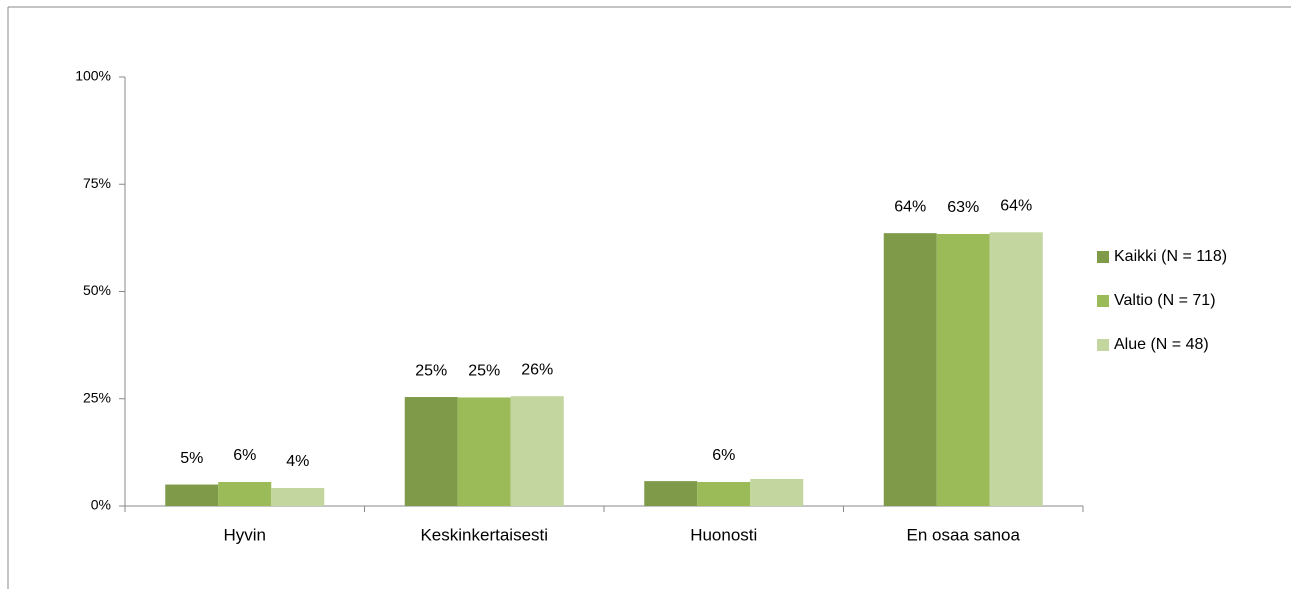 The width and height of the screenshot is (1291, 589). Describe the element at coordinates (244, 534) in the screenshot. I see `x-tick-label: Hyvin` at that location.